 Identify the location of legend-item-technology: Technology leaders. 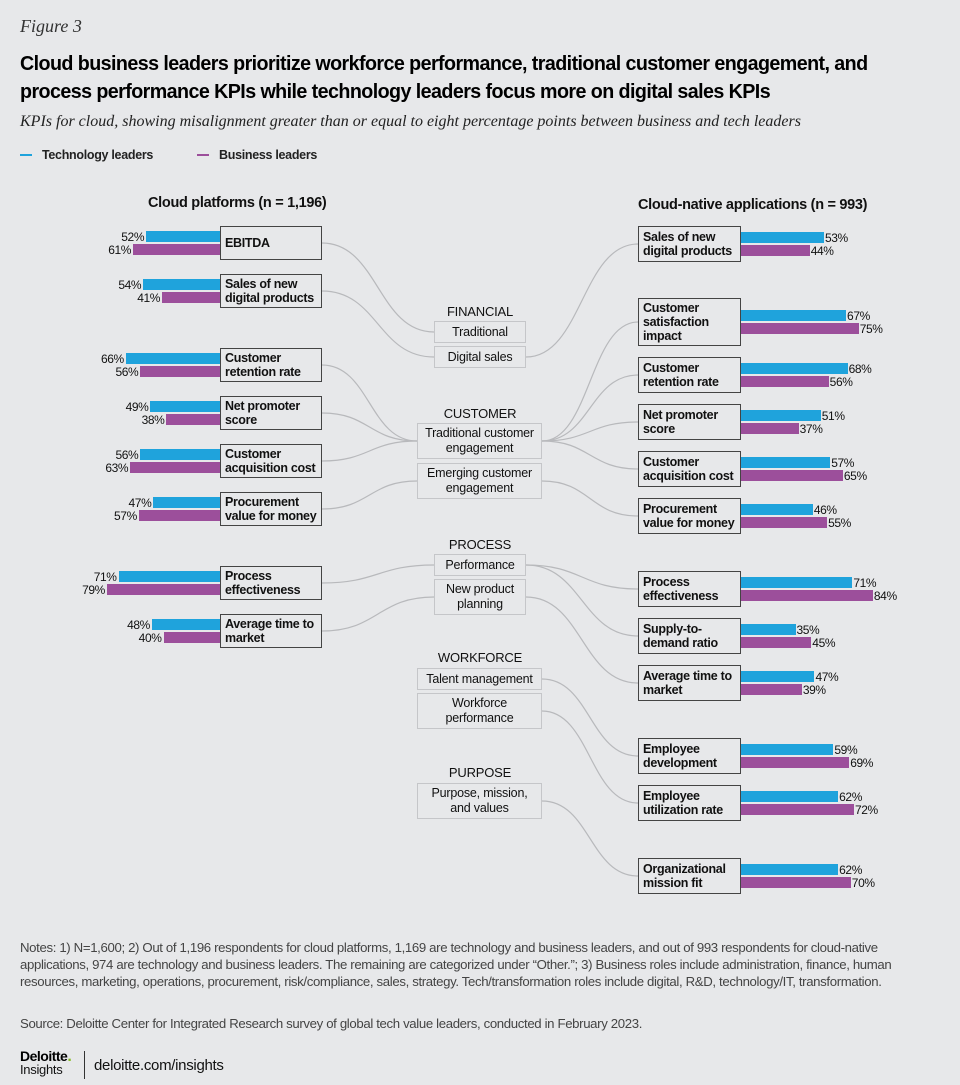
(86, 155).